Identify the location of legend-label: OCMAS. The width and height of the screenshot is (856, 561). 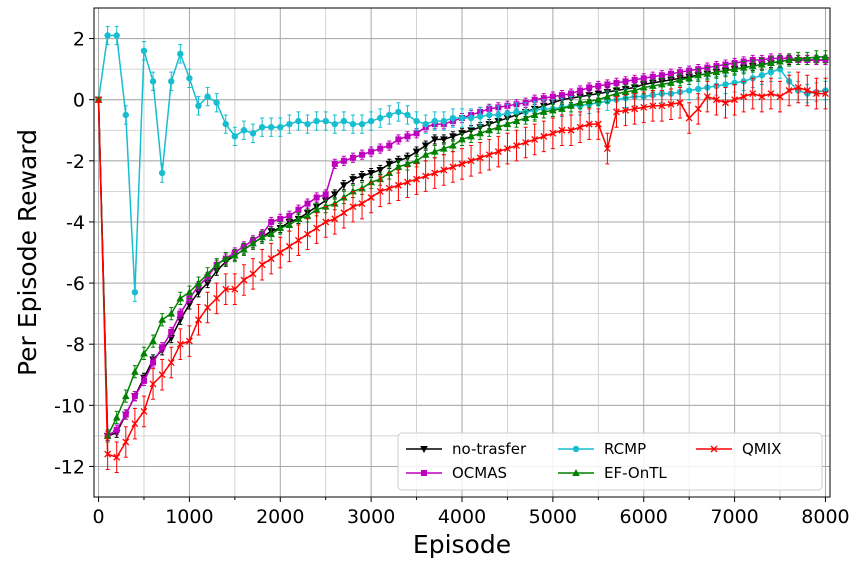
(479, 473).